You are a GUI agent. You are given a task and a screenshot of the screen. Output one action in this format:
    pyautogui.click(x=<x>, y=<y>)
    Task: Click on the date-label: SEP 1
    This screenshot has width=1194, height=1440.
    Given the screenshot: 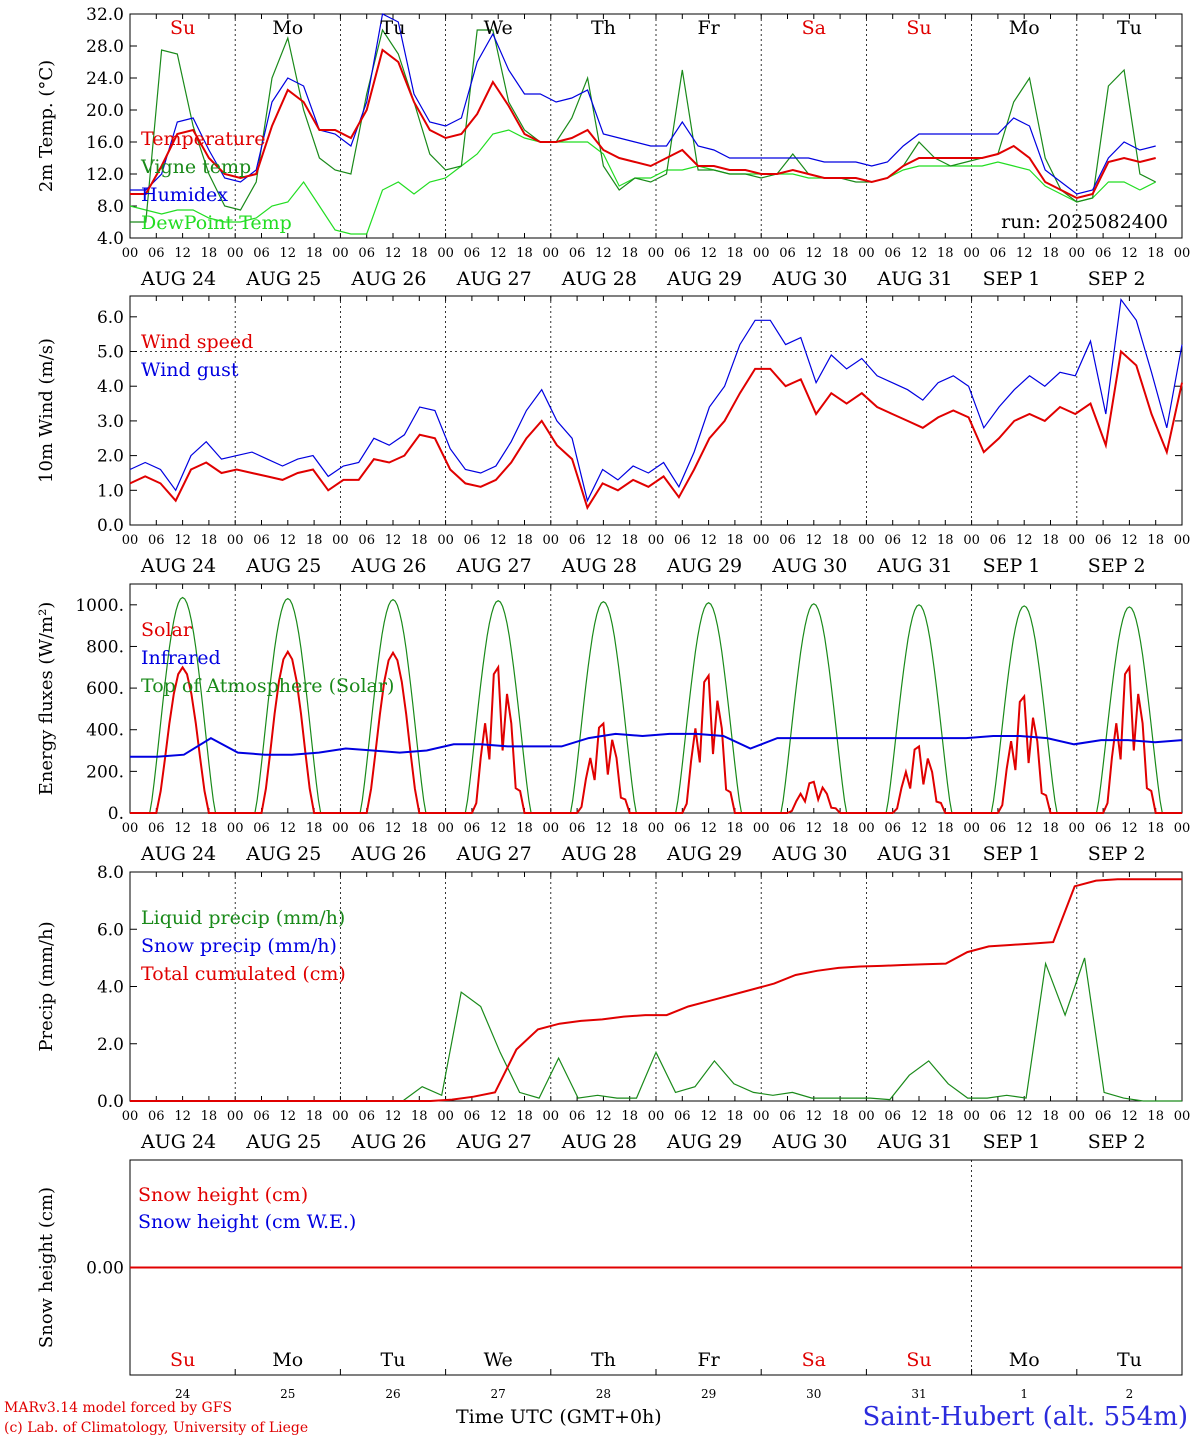 What is the action you would take?
    pyautogui.click(x=1012, y=1142)
    